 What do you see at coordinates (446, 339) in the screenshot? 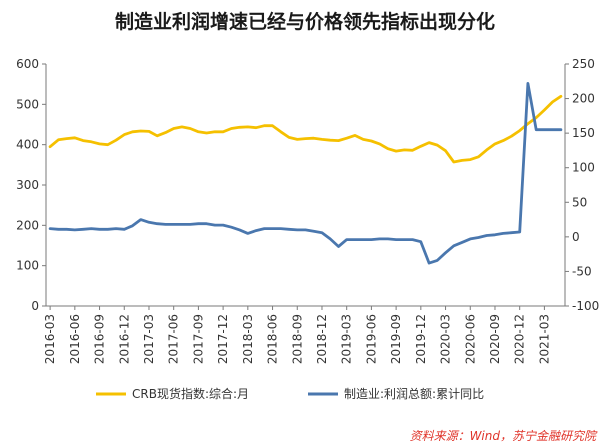
I see `x-tick-label: 2020-03` at bounding box center [446, 339].